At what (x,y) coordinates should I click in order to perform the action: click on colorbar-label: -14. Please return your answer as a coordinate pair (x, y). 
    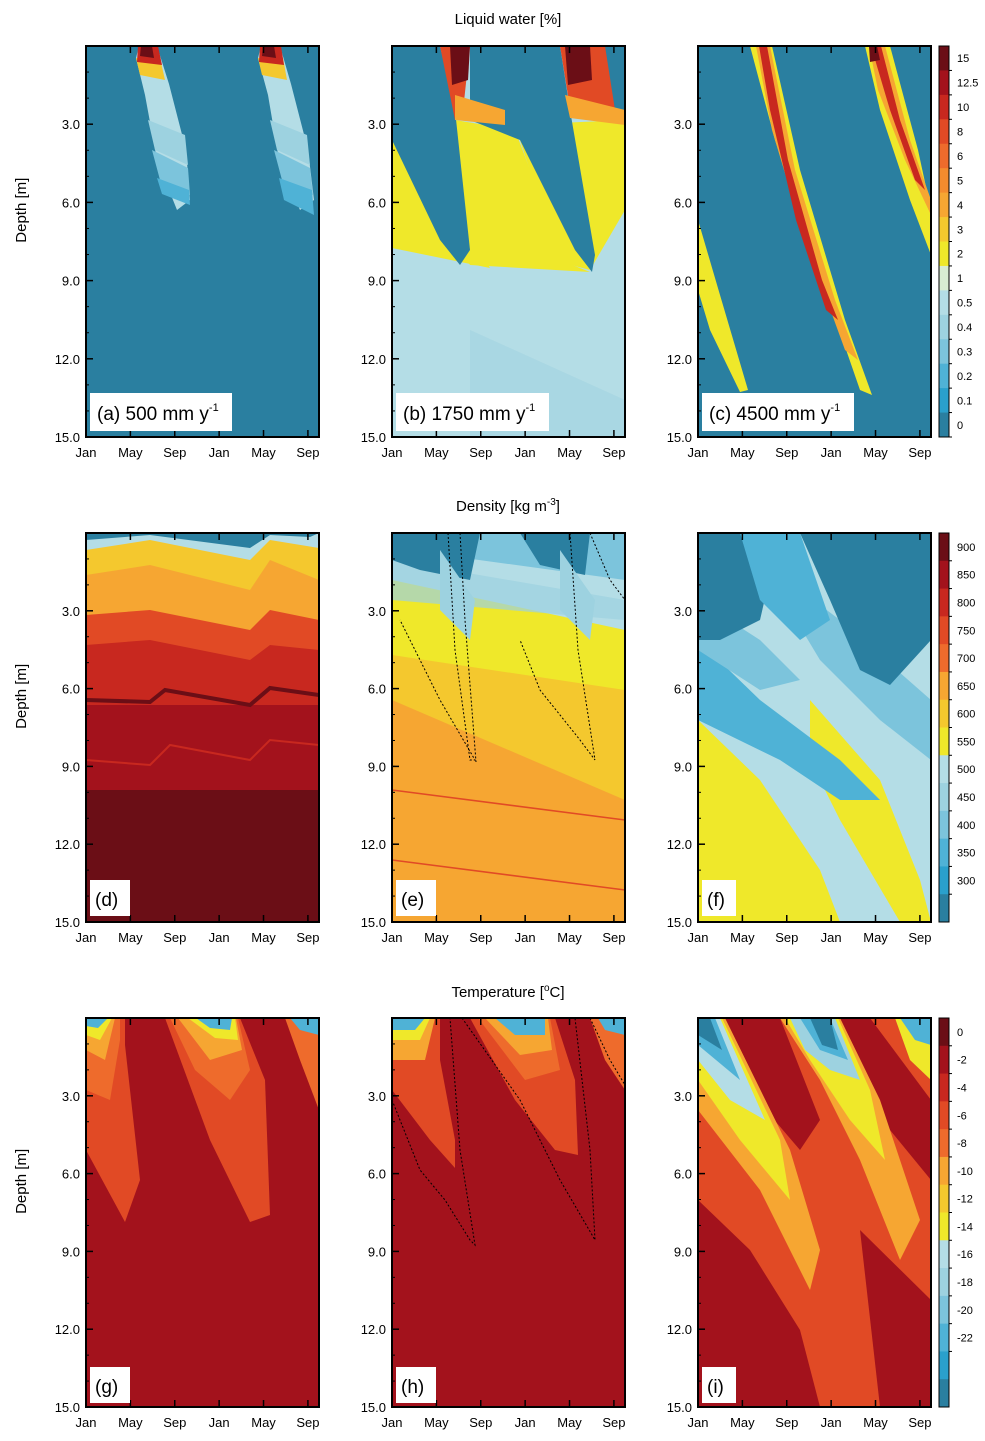
    Looking at the image, I should click on (965, 1227).